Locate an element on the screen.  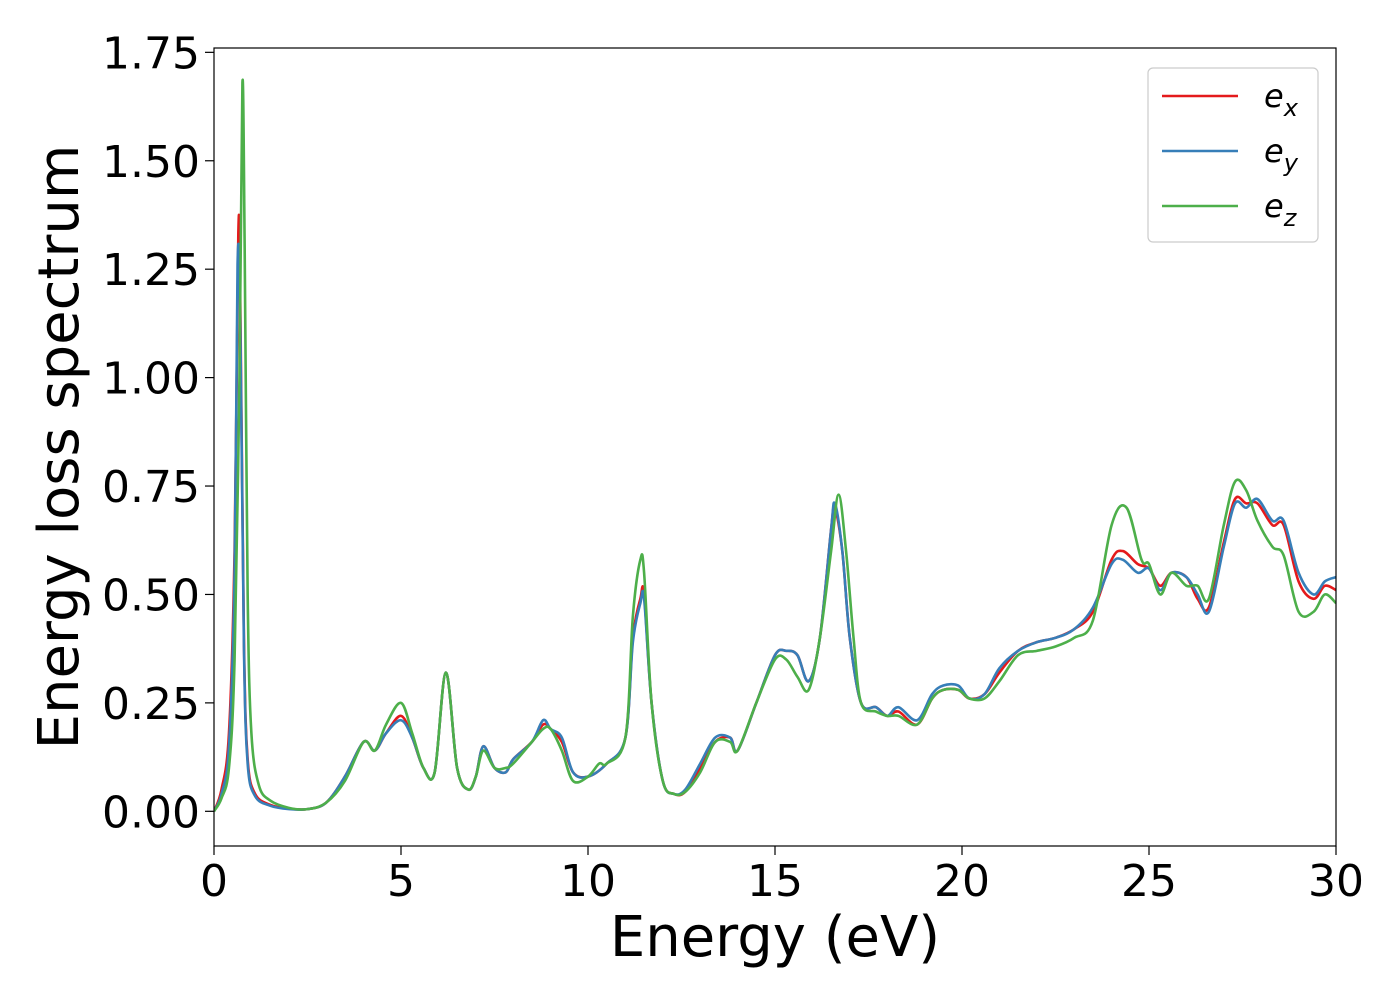
y-tick-label: 0.00 is located at coordinates (151, 812).